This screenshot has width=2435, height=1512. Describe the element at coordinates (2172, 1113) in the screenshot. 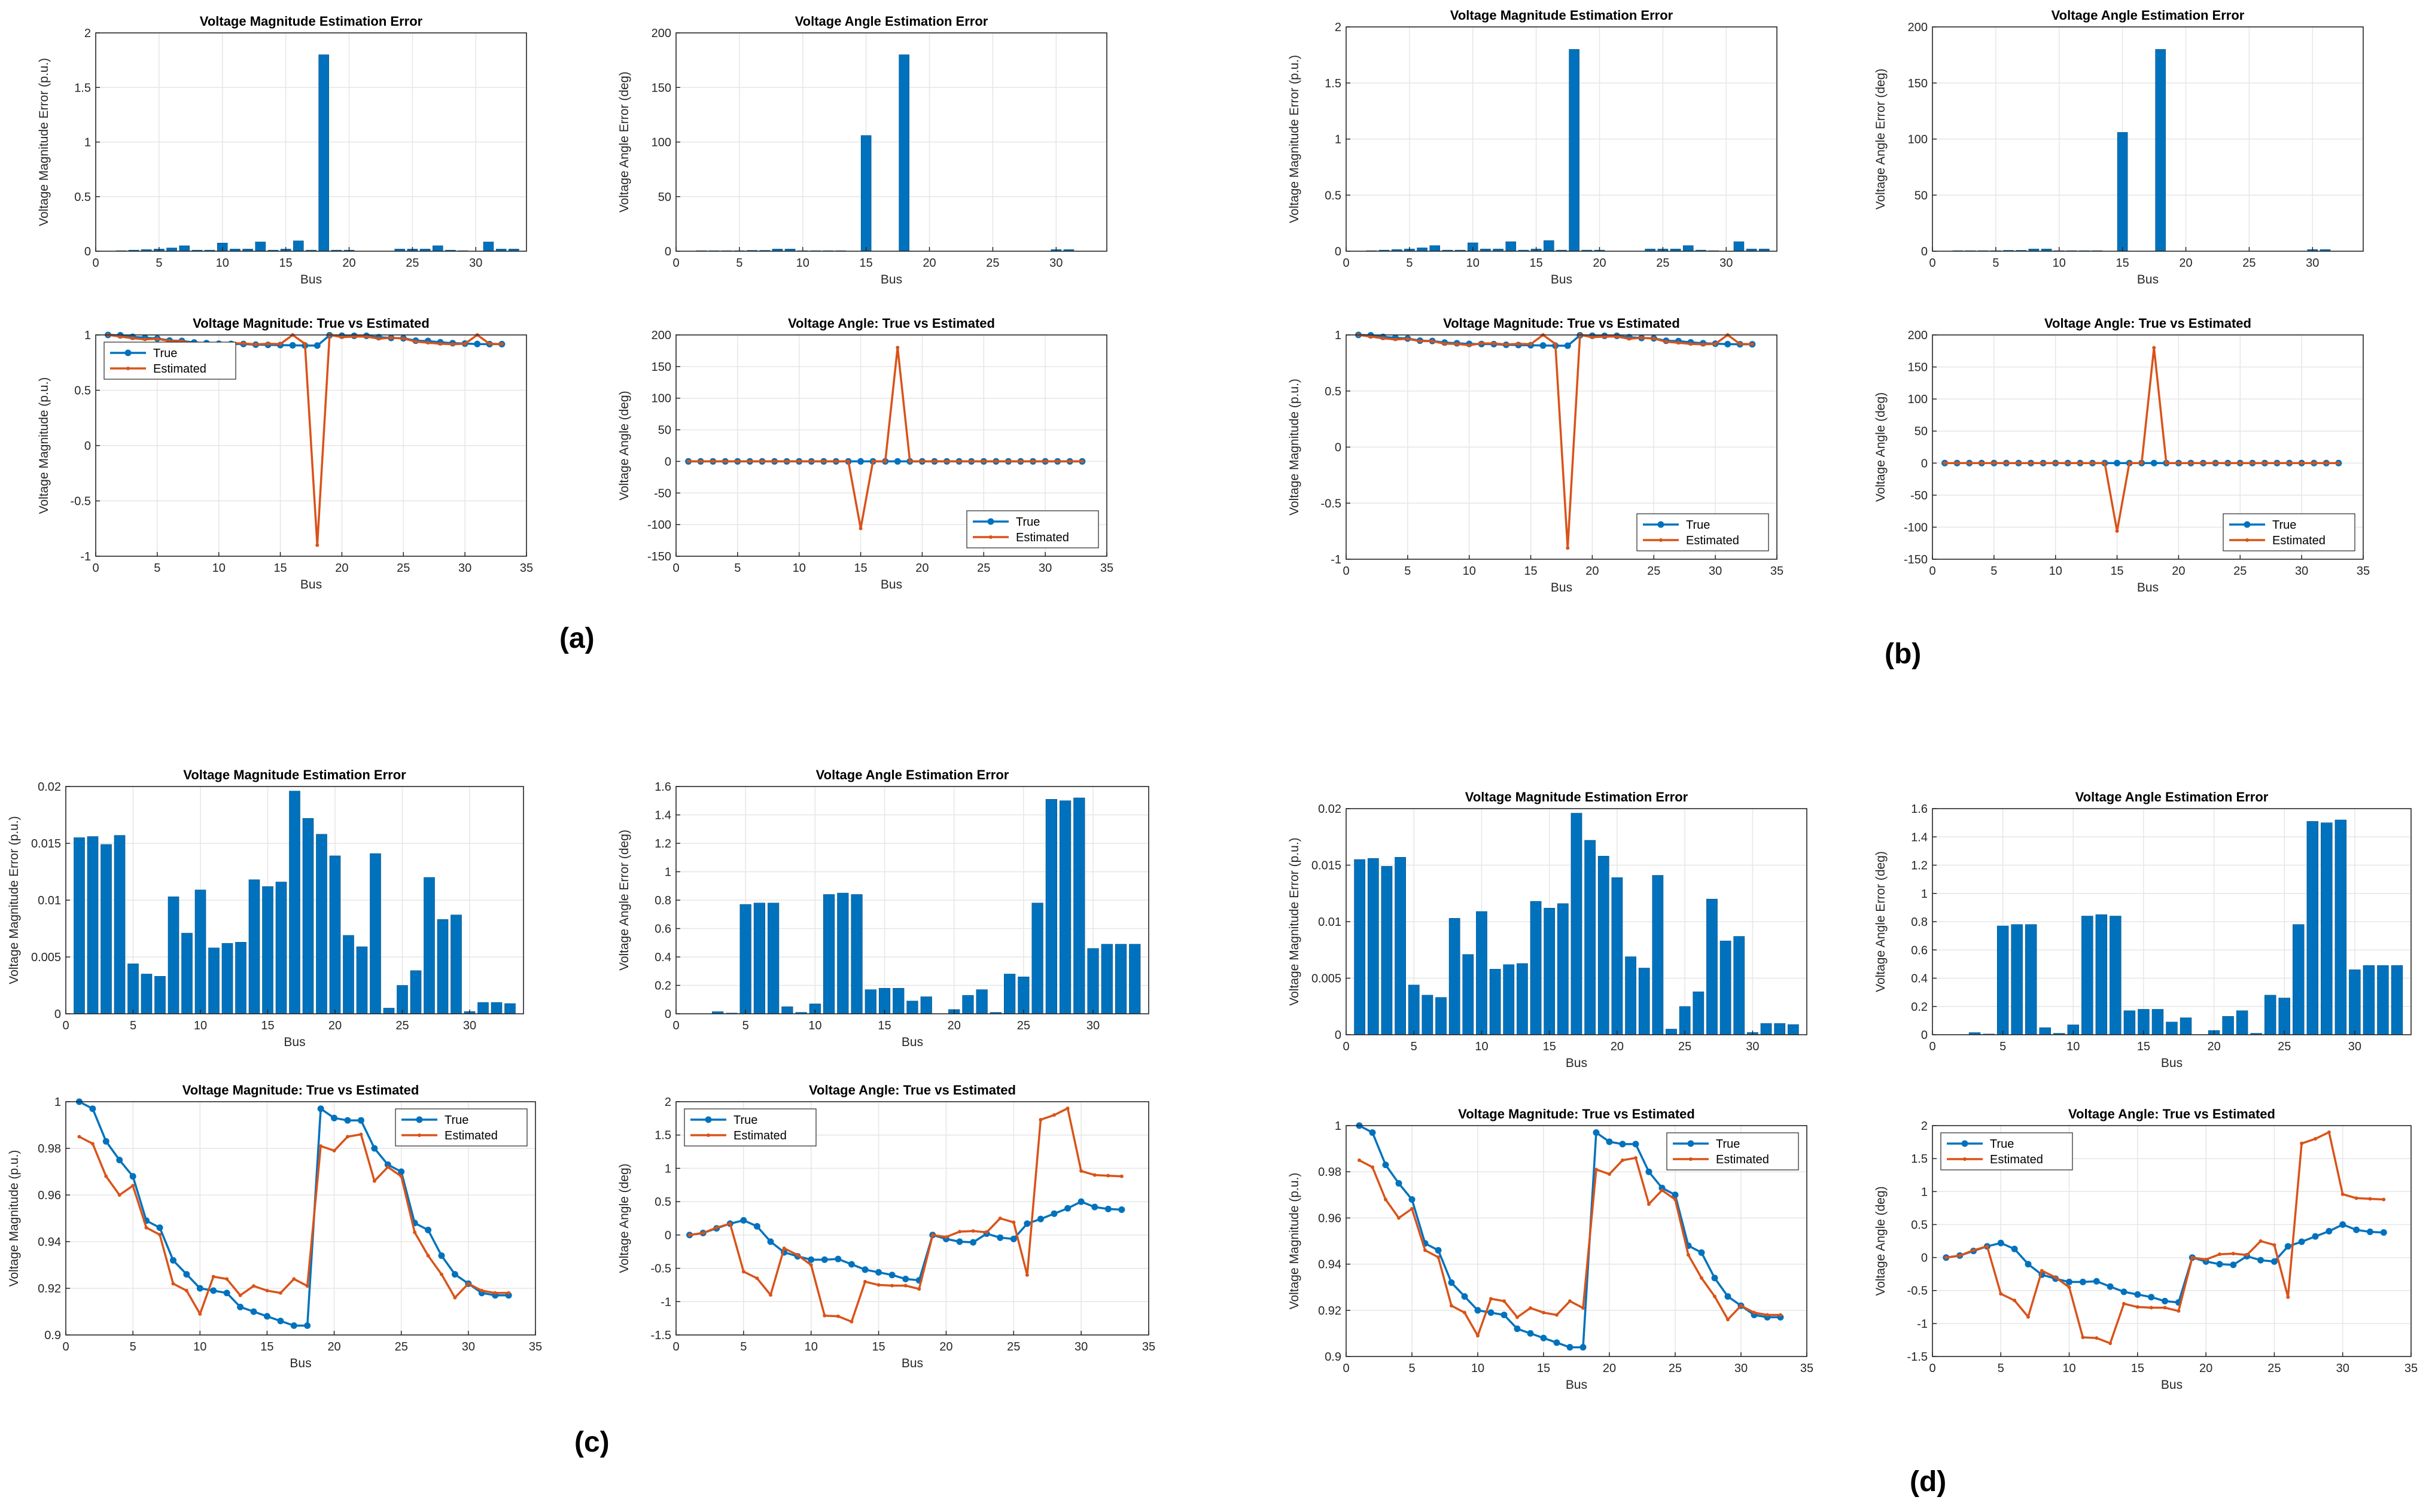

I see `chart-title: Voltage Angle: True vs Estimated` at that location.